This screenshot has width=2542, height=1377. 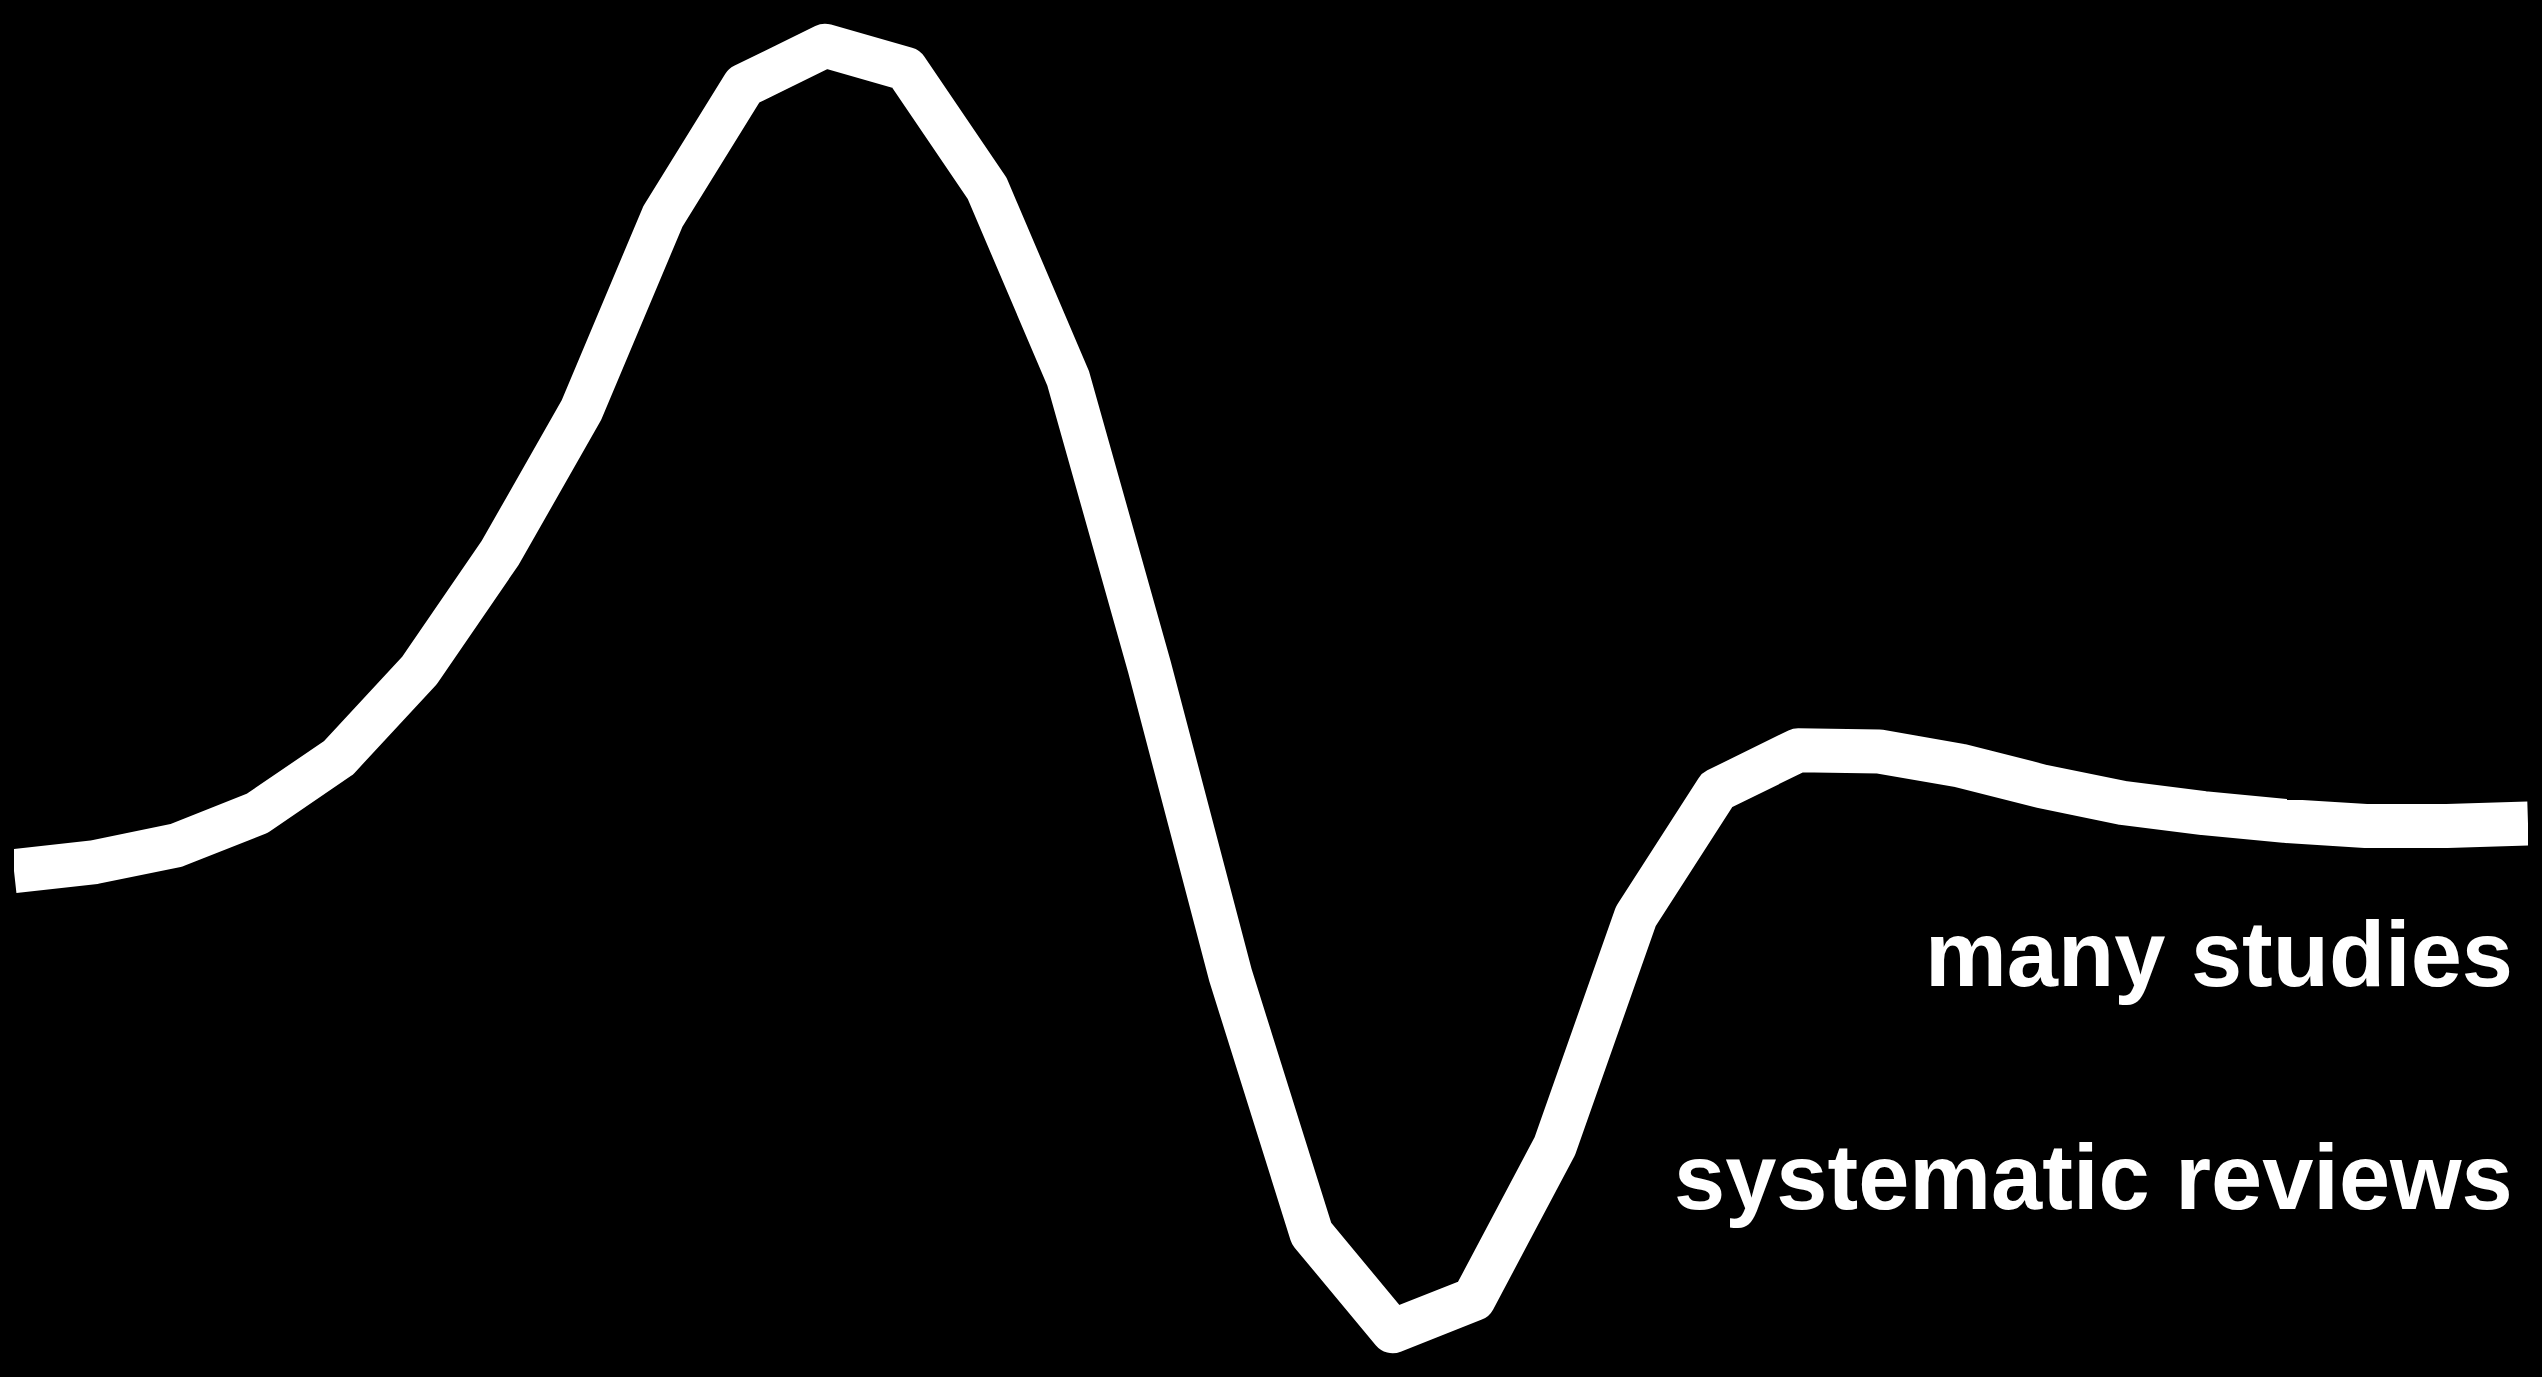 What do you see at coordinates (2219, 954) in the screenshot?
I see `annotation: many studies` at bounding box center [2219, 954].